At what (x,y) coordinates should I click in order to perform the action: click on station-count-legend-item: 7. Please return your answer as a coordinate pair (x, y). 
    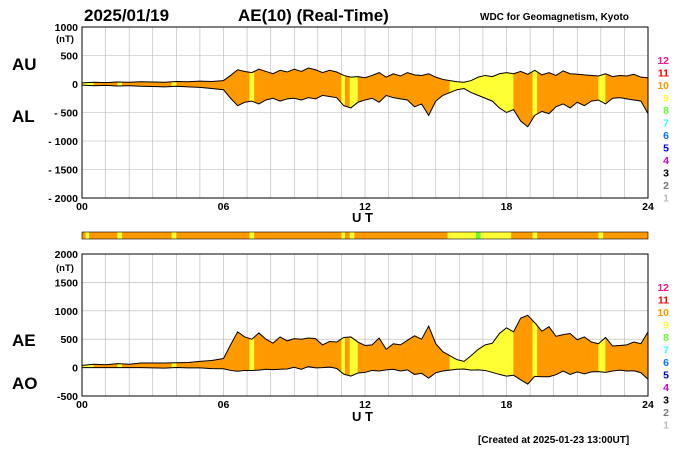
    Looking at the image, I should click on (666, 124).